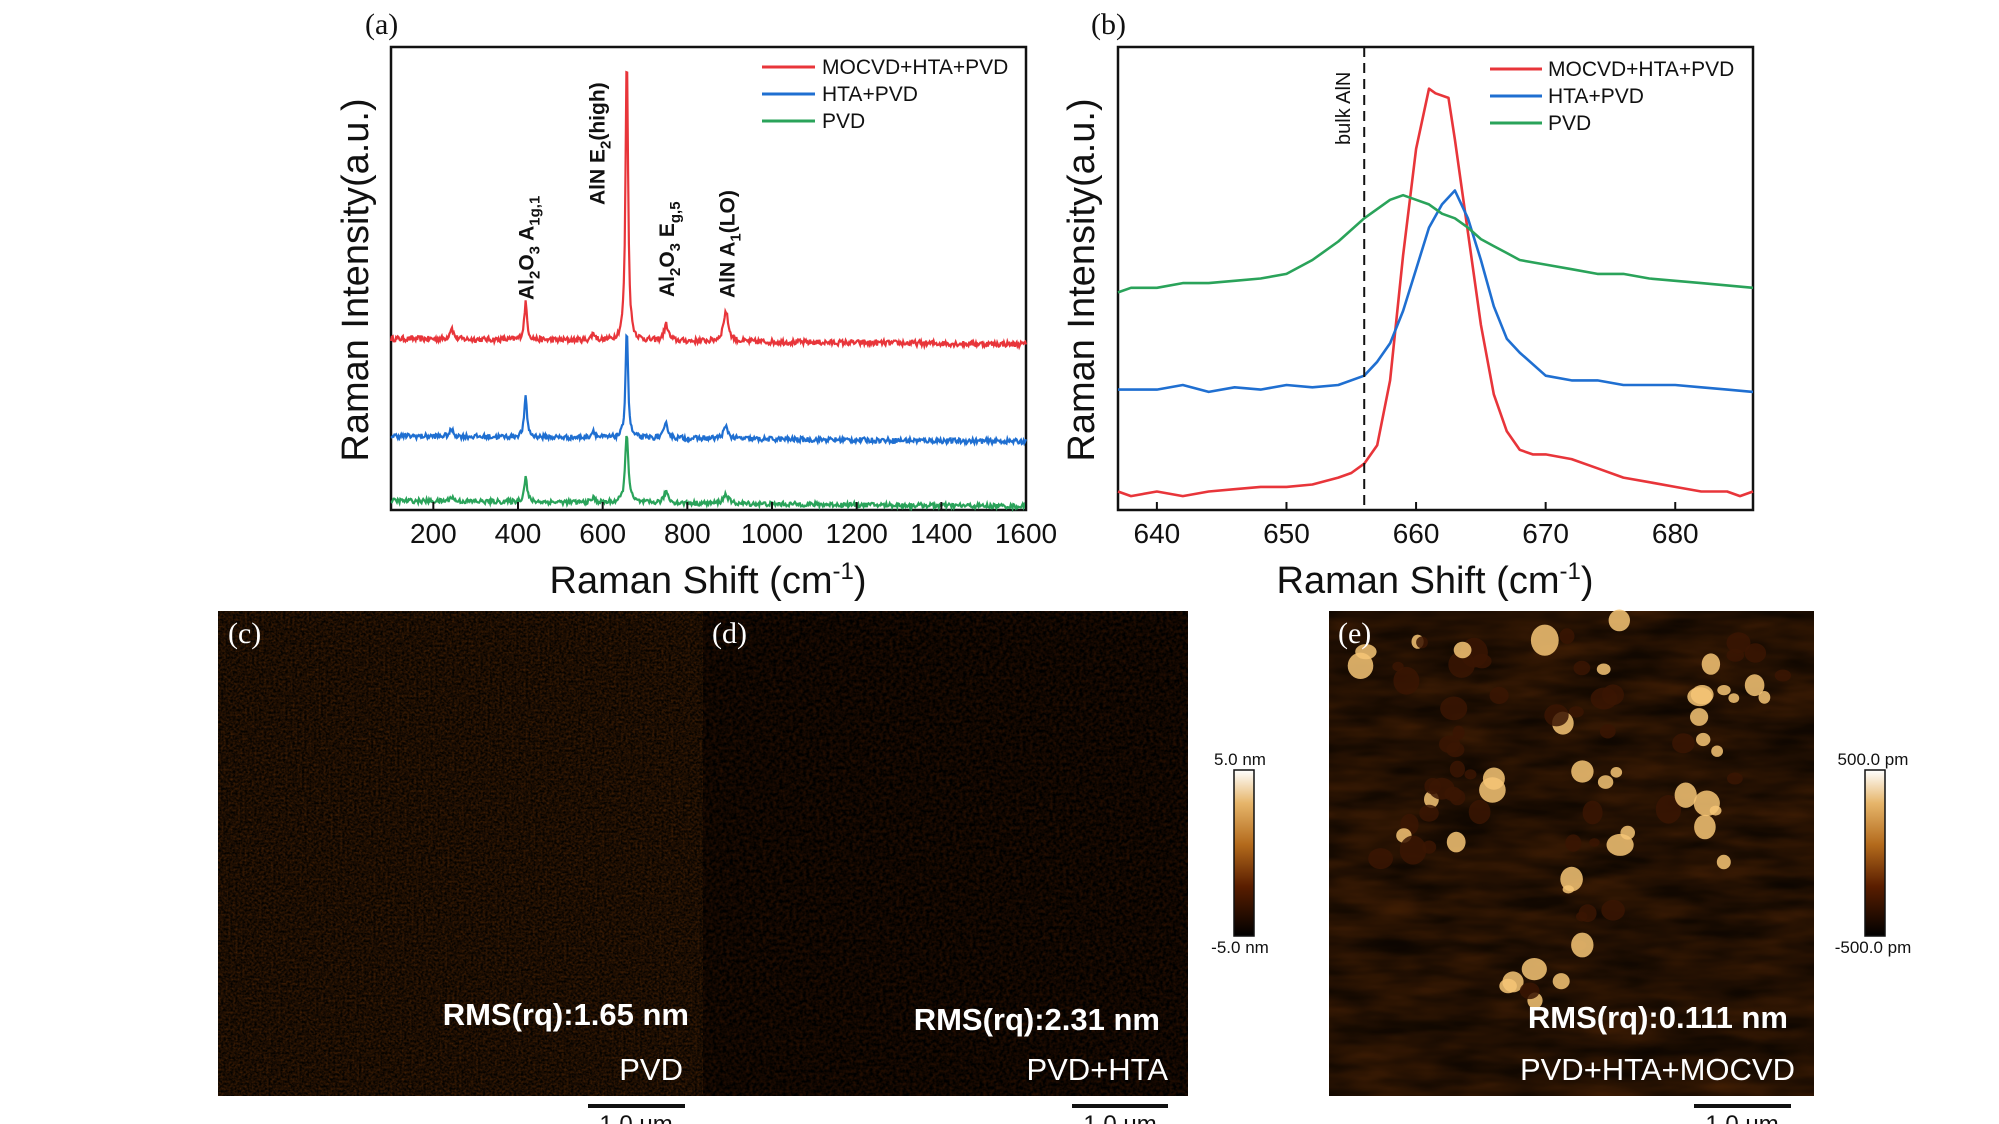 This screenshot has width=1999, height=1124. What do you see at coordinates (1675, 533) in the screenshot?
I see `x-tick-label-b: 680` at bounding box center [1675, 533].